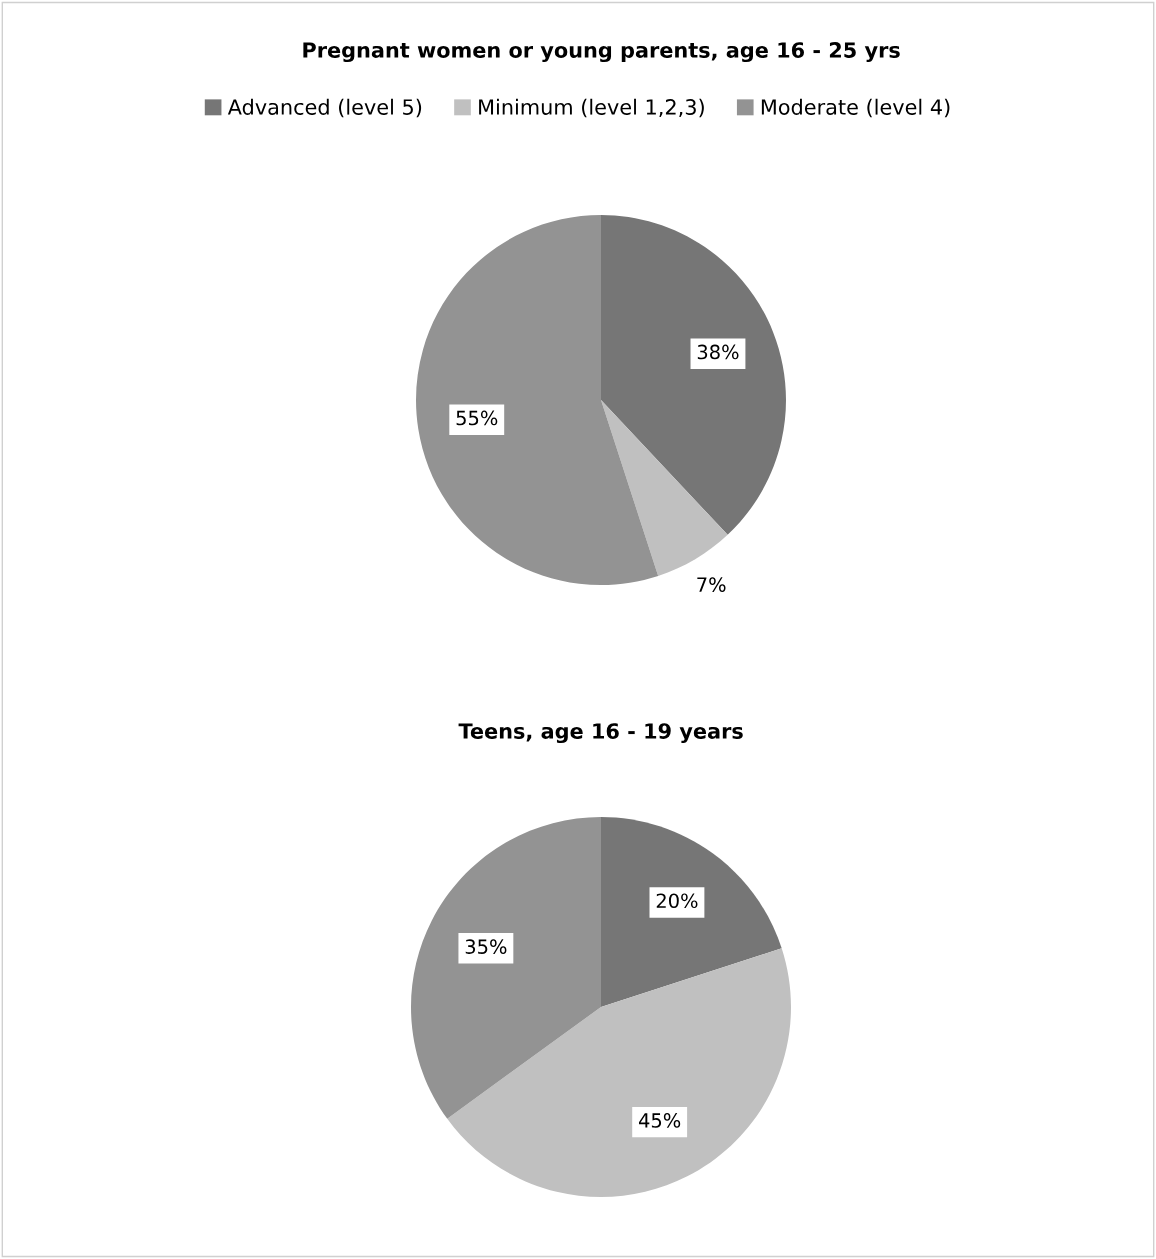 The image size is (1156, 1259). I want to click on chart-title: Teens, age 16 - 19 years, so click(600, 733).